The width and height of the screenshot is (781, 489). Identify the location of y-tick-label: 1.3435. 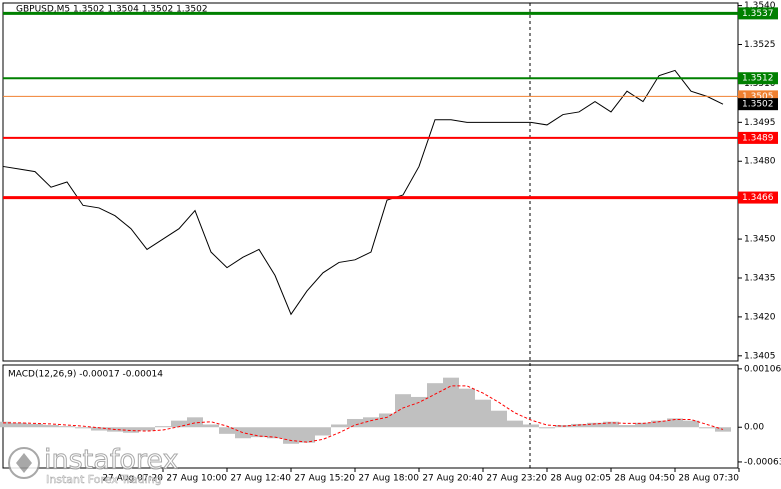
(760, 278).